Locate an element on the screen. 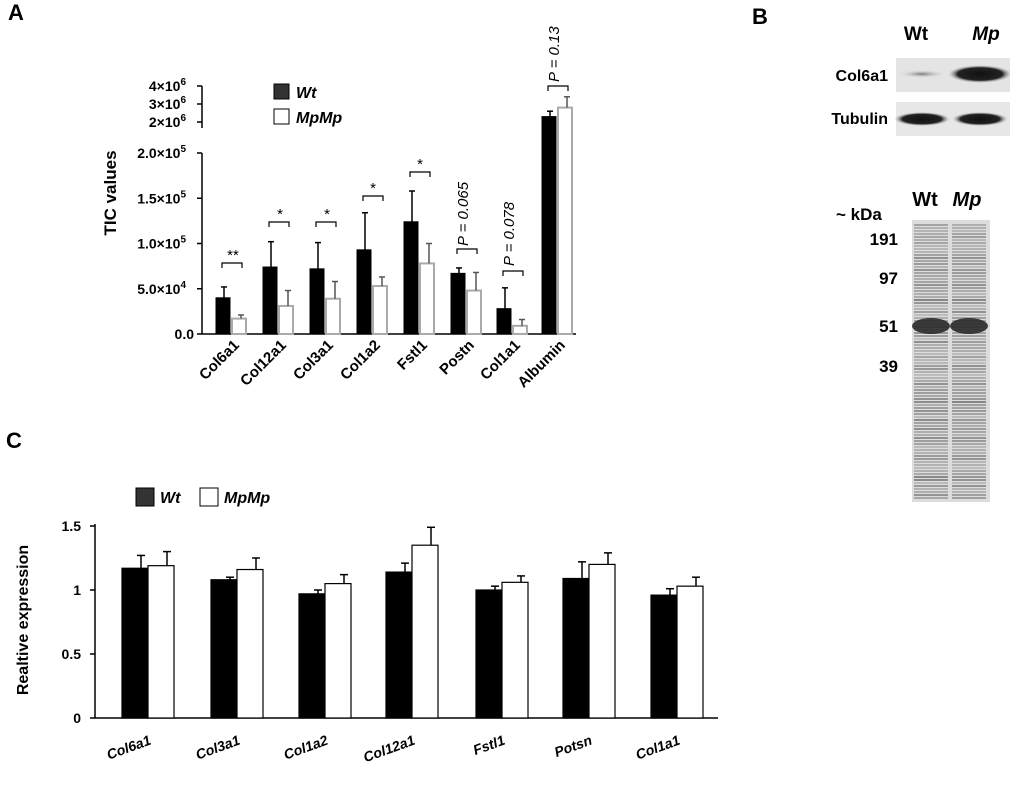 Image resolution: width=1023 pixels, height=800 pixels. gel-lane-label-wt: Wt is located at coordinates (925, 200).